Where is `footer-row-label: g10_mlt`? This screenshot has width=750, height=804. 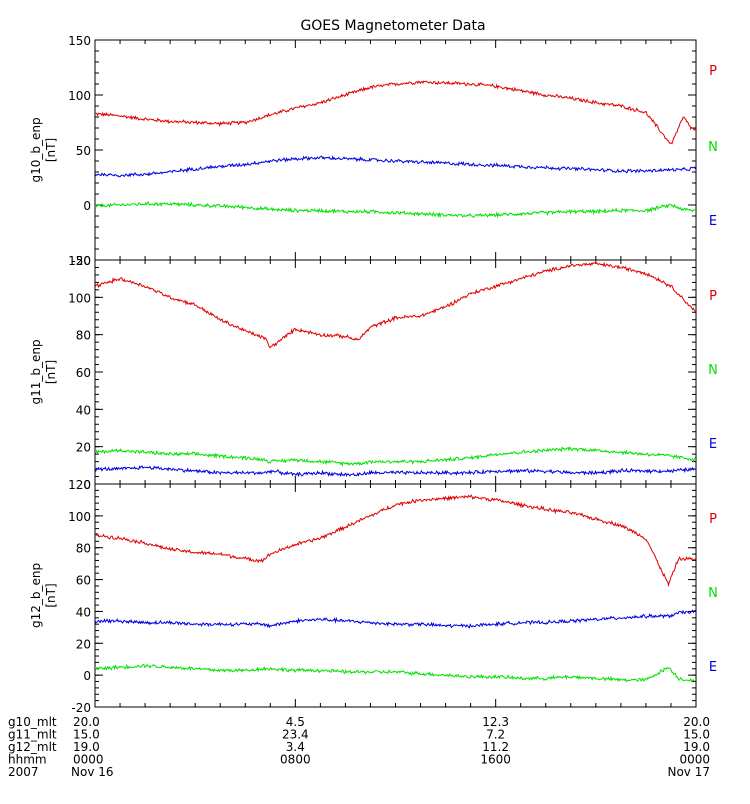
footer-row-label: g10_mlt is located at coordinates (32, 722).